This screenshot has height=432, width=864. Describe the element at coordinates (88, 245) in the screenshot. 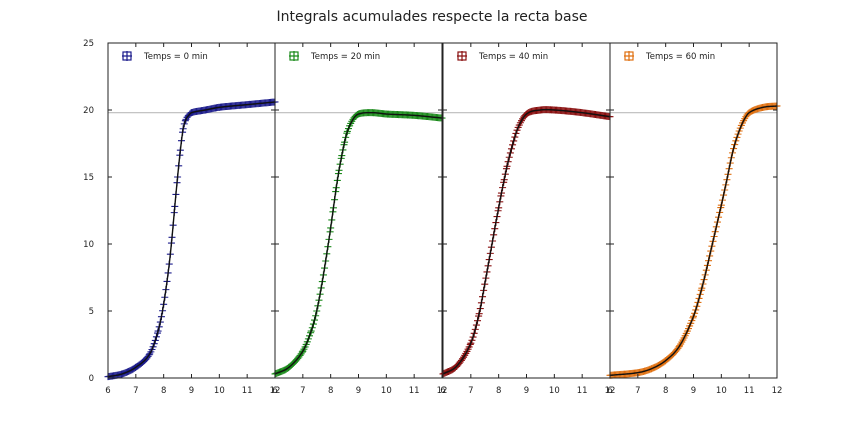

I see `y-tick-label: 10` at that location.